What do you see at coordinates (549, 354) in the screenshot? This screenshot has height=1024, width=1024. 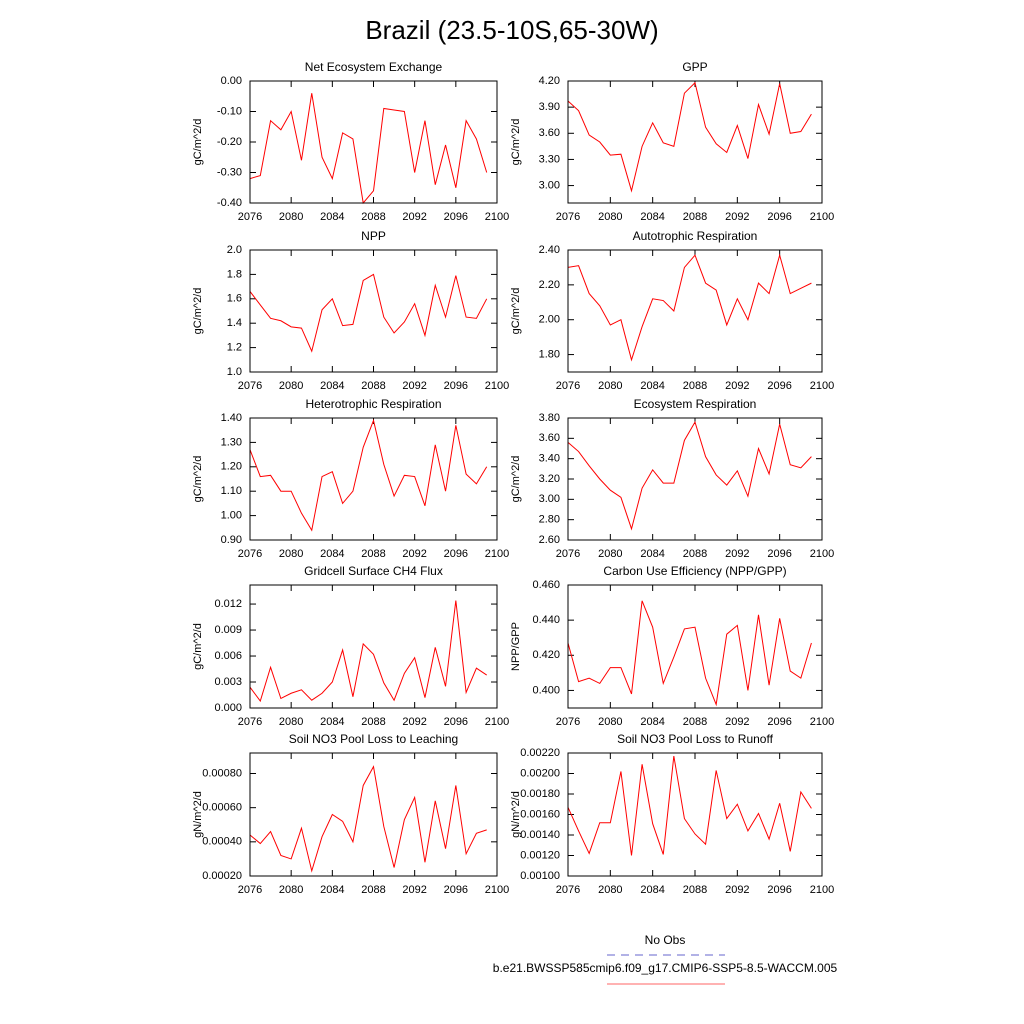 I see `y-tick-label: 1.80` at bounding box center [549, 354].